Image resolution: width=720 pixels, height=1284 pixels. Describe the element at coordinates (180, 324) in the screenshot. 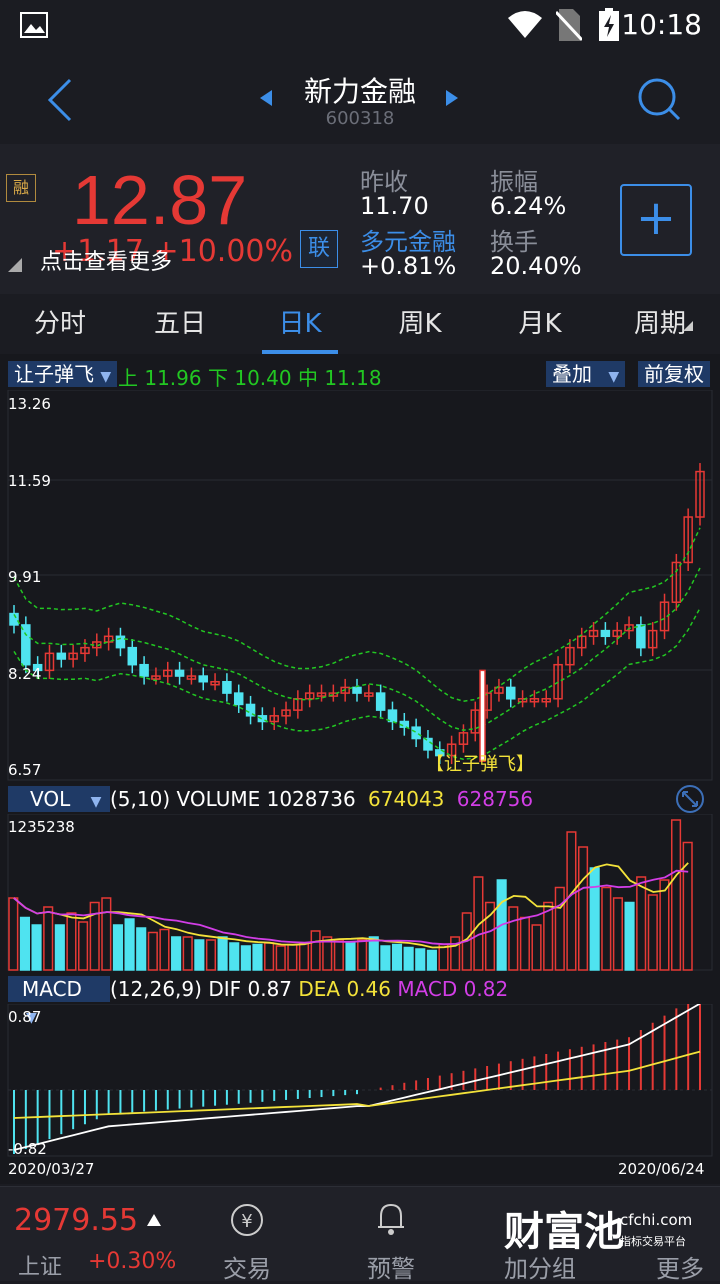

I see `tab-five-day: 五日` at that location.